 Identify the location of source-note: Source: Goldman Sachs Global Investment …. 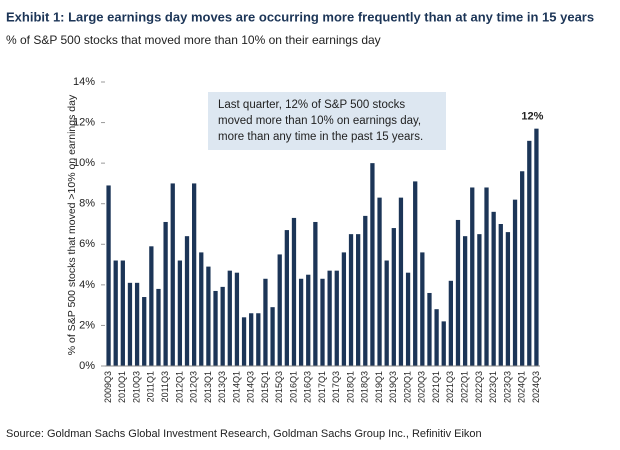
(244, 434).